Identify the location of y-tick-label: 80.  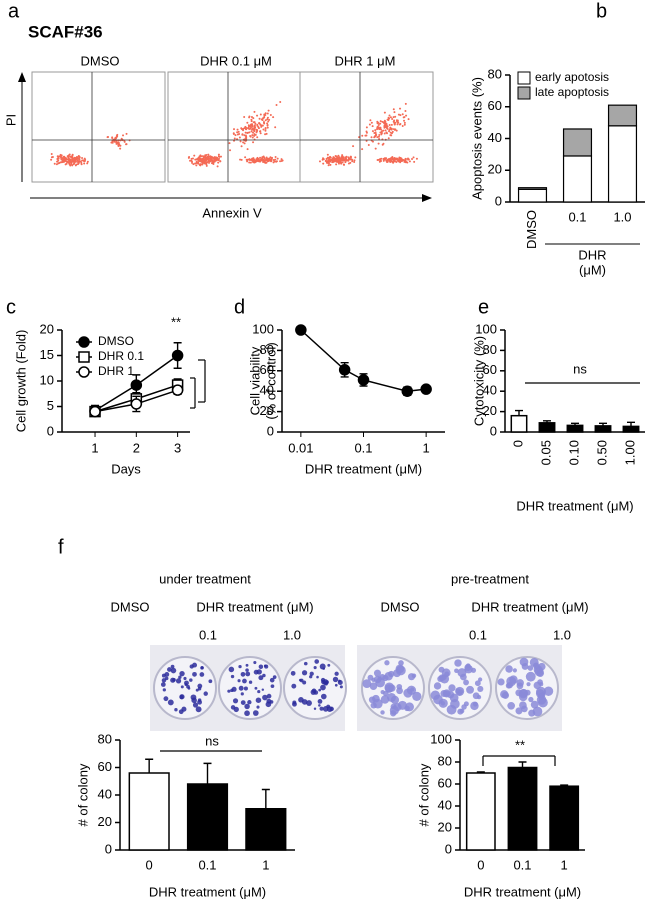
(105, 738).